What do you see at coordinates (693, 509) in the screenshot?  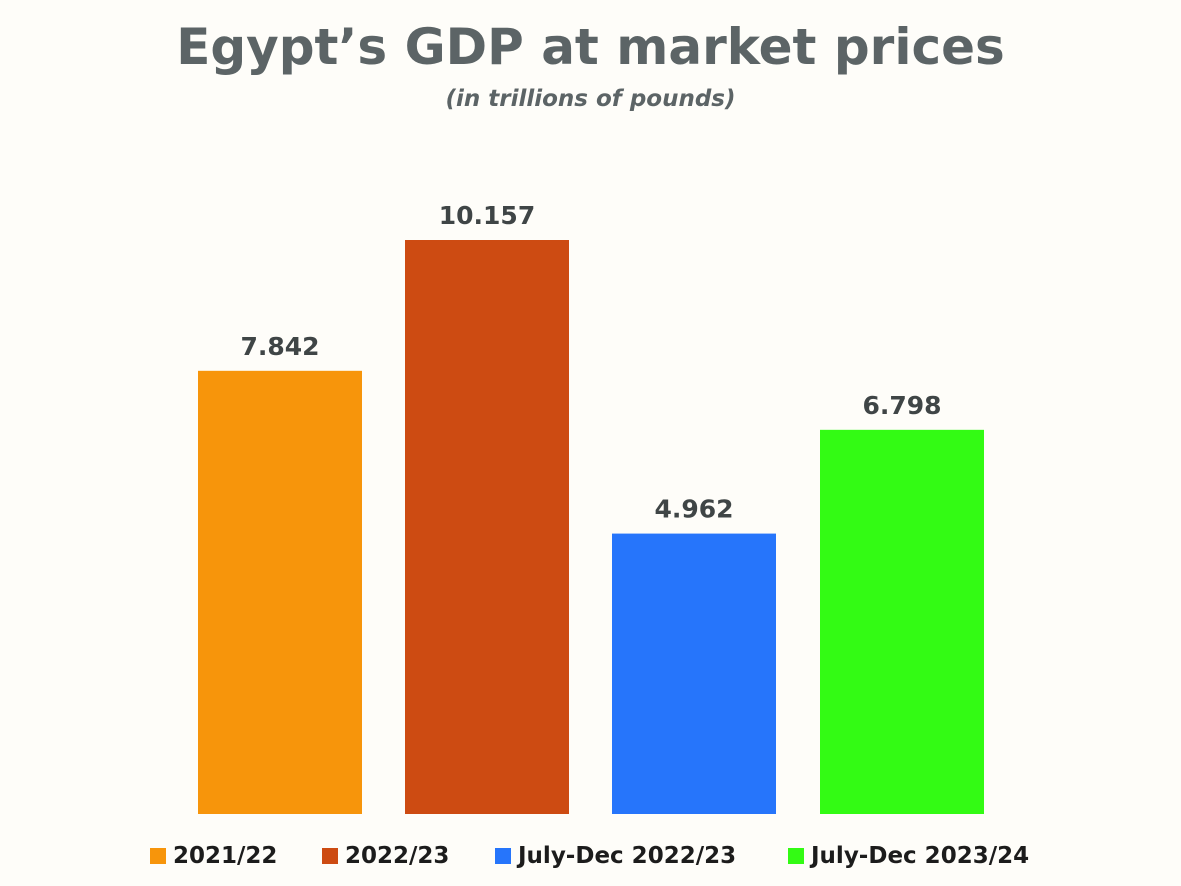 I see `bar-value-label-3: 4.962` at bounding box center [693, 509].